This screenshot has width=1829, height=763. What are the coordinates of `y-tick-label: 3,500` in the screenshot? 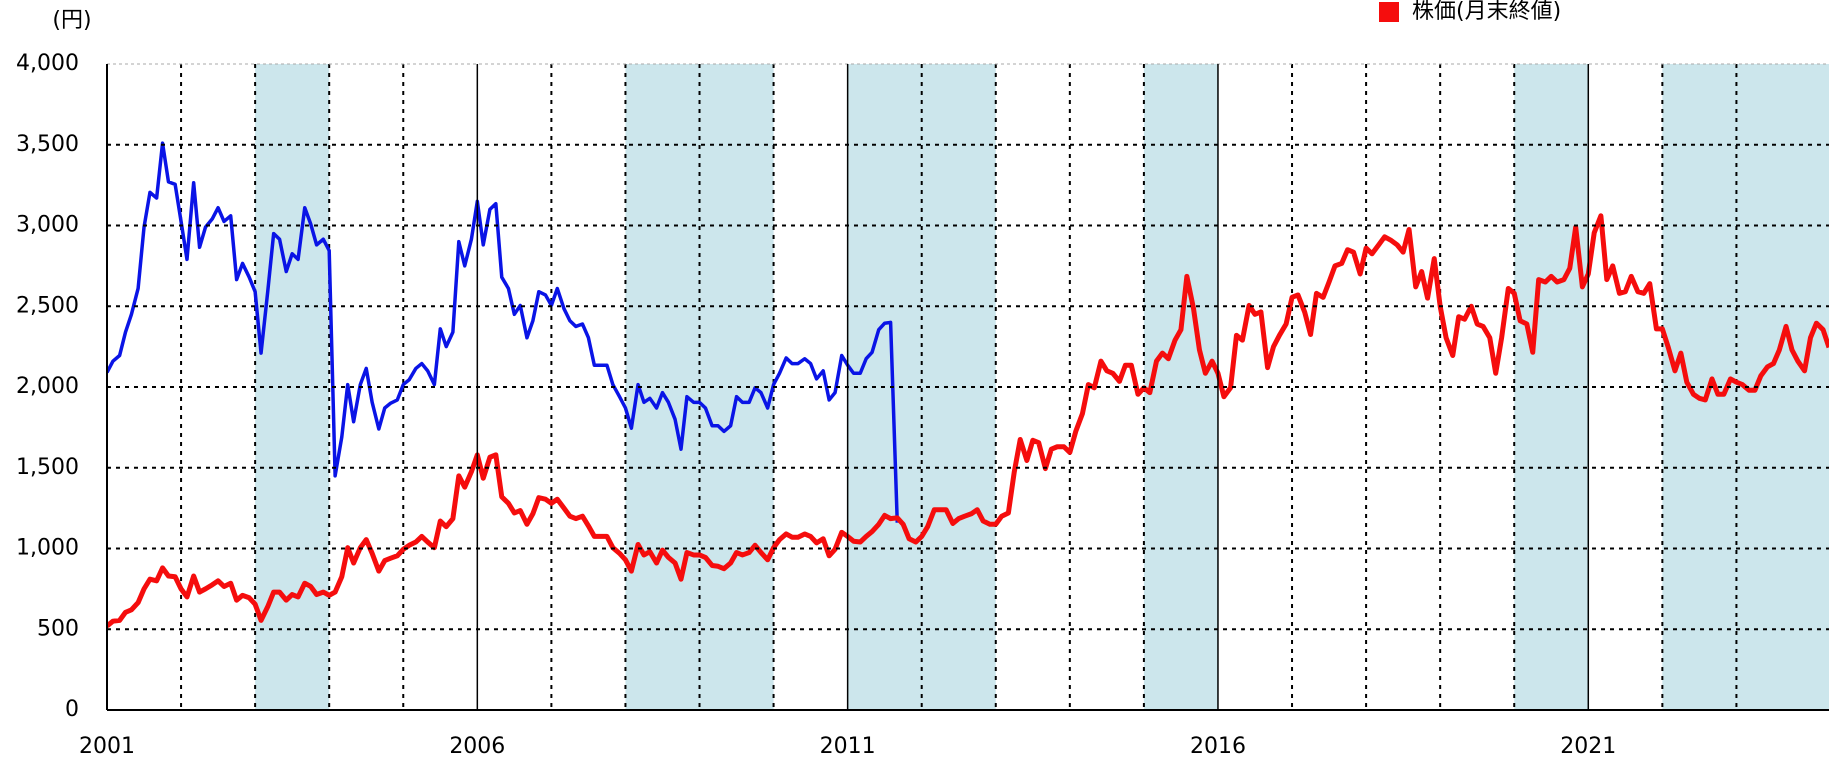 It's located at (47, 144).